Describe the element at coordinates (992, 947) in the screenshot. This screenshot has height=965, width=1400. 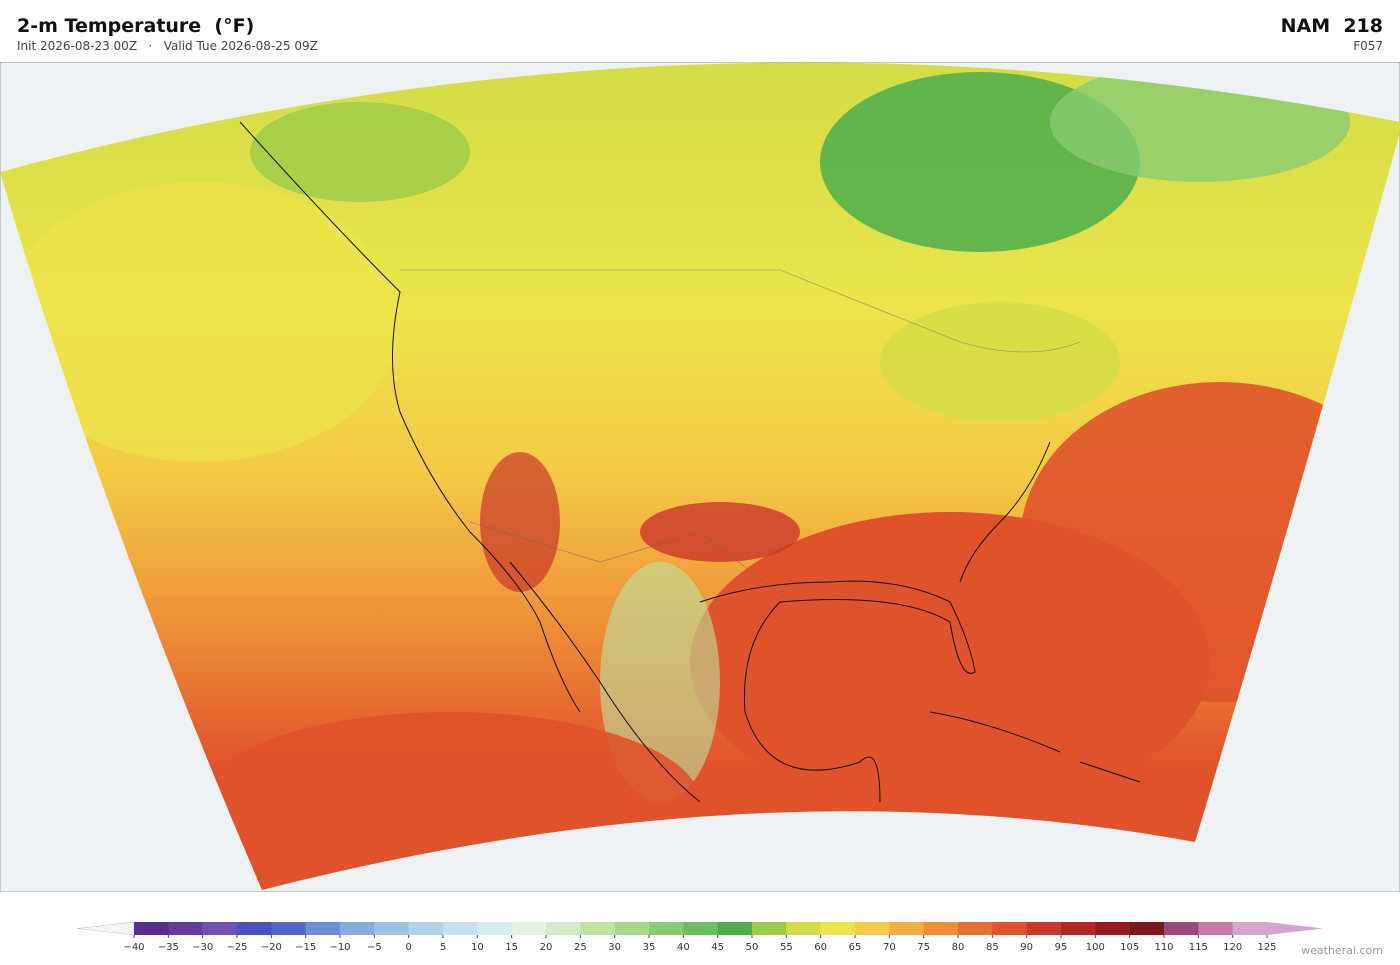
I see `colorbar-tick-label: 85` at that location.